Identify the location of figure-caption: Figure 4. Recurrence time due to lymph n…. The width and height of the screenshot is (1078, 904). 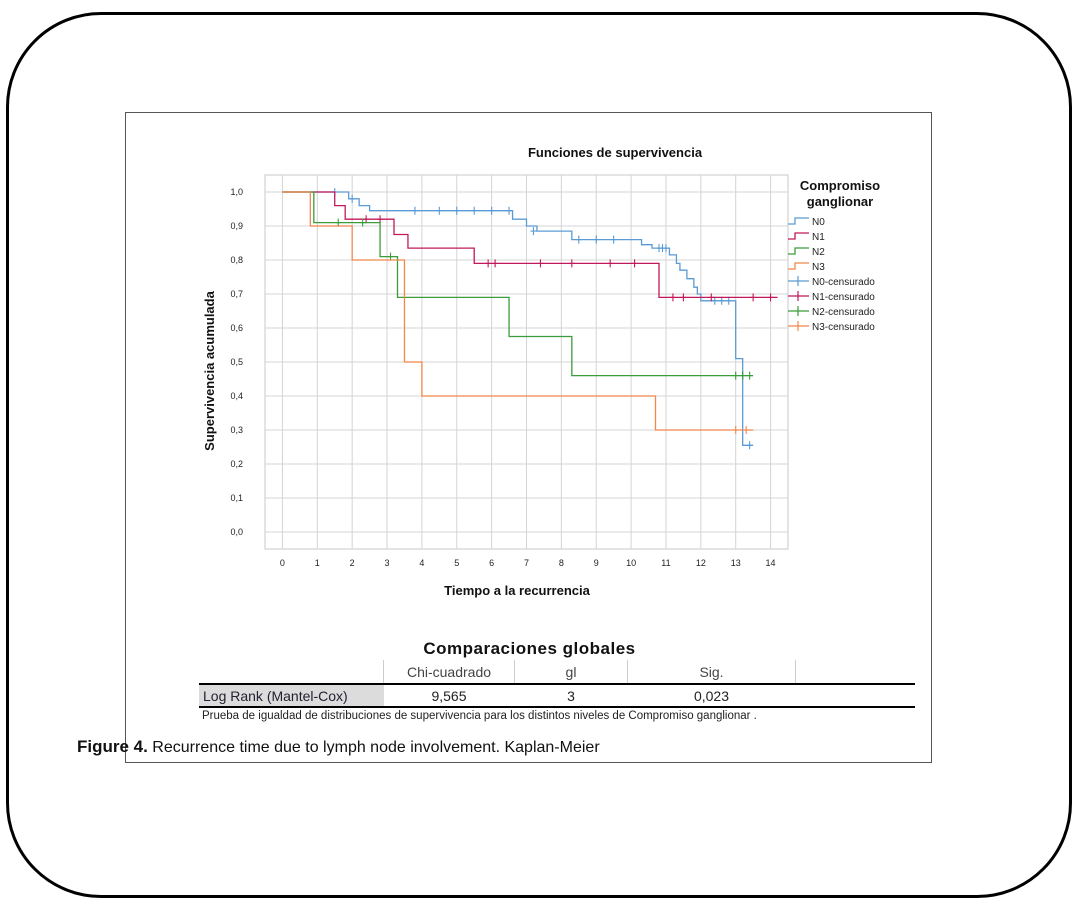
(338, 747).